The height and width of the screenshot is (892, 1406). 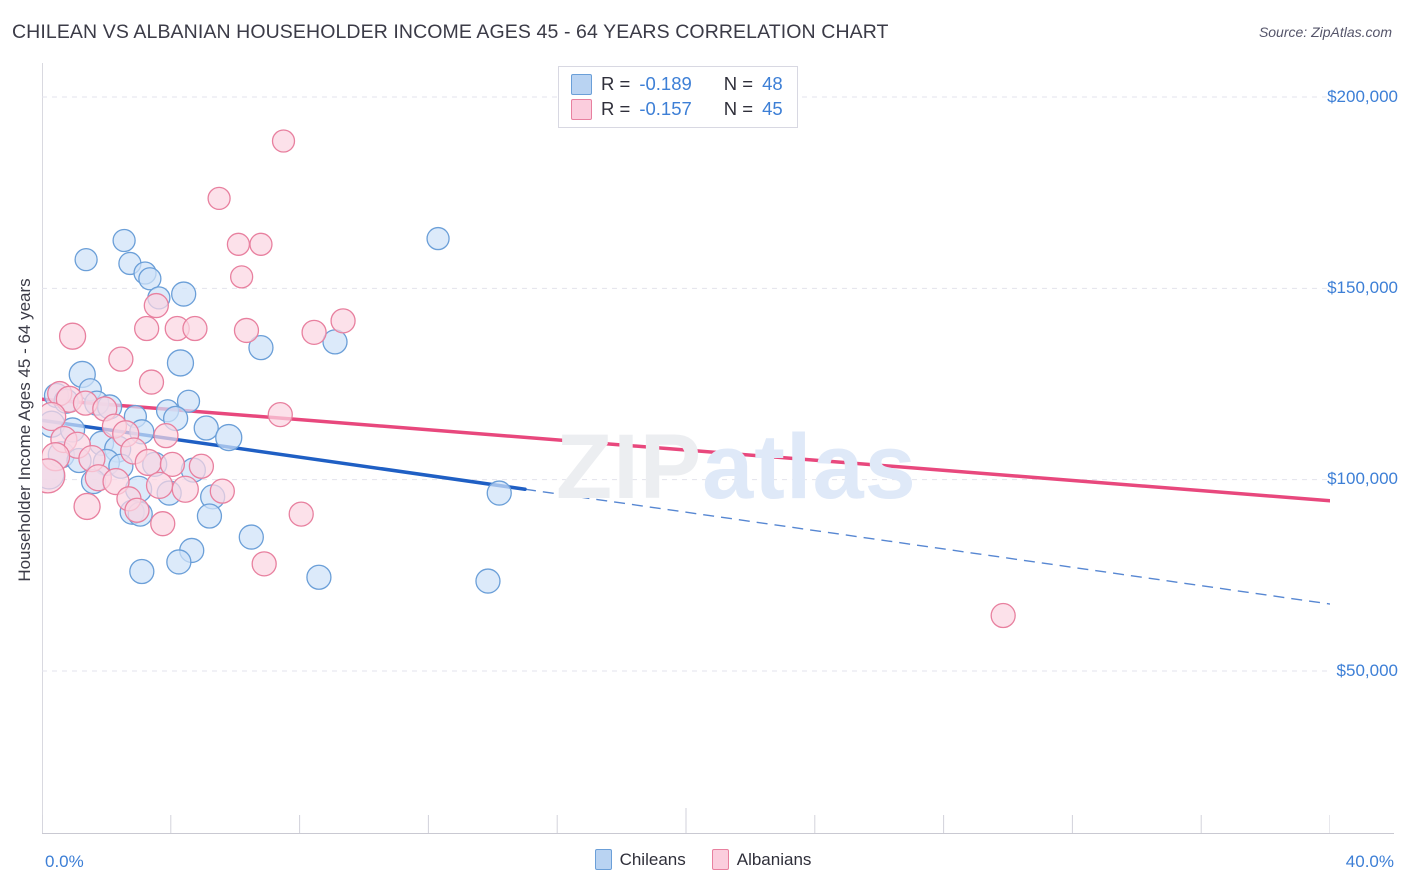 I want to click on legend-swatch-chileans-icon, so click(x=581, y=84).